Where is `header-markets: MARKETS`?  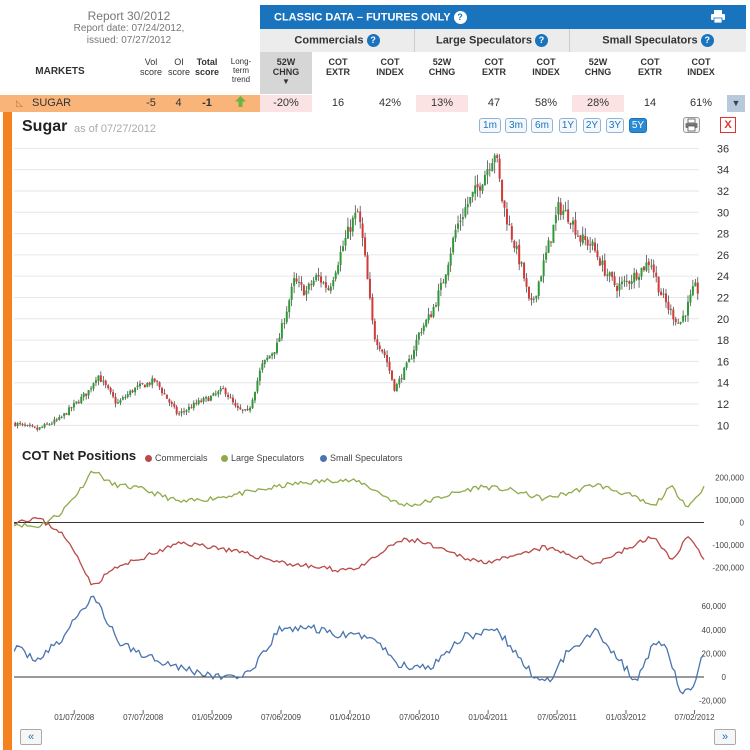 header-markets: MARKETS is located at coordinates (60, 73).